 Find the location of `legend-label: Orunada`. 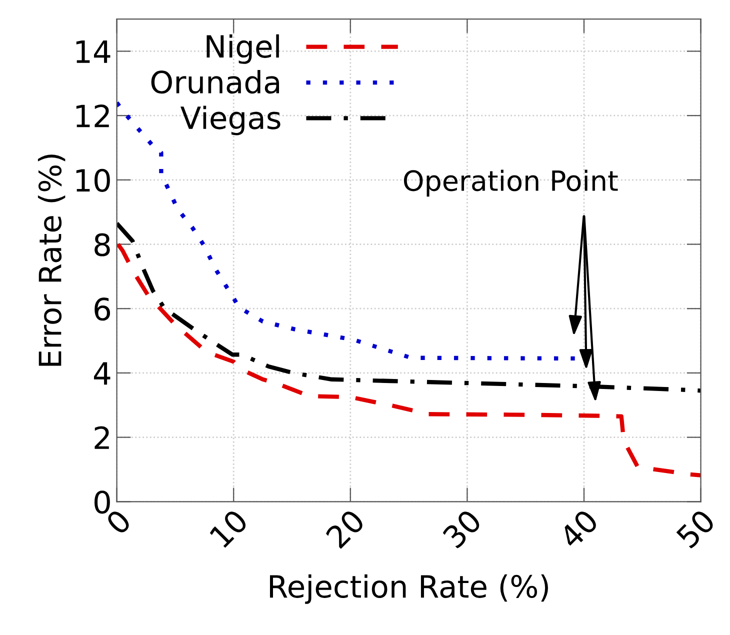

legend-label: Orunada is located at coordinates (215, 82).